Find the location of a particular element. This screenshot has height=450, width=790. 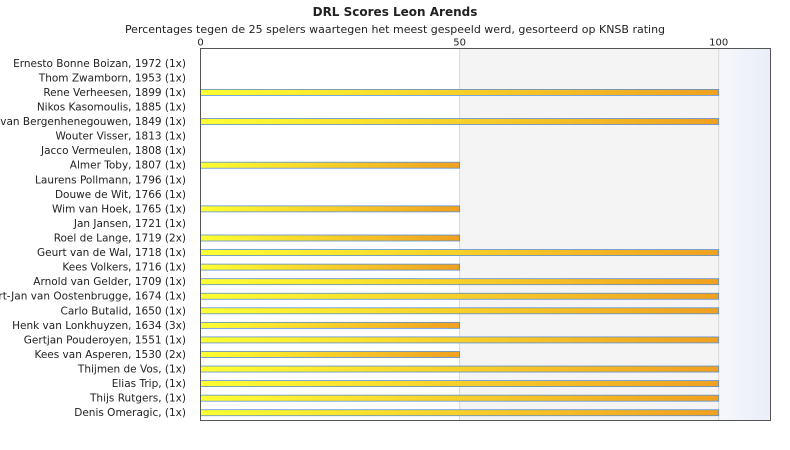

category-label: Roel de Lange, 1719 (2x) is located at coordinates (120, 239).